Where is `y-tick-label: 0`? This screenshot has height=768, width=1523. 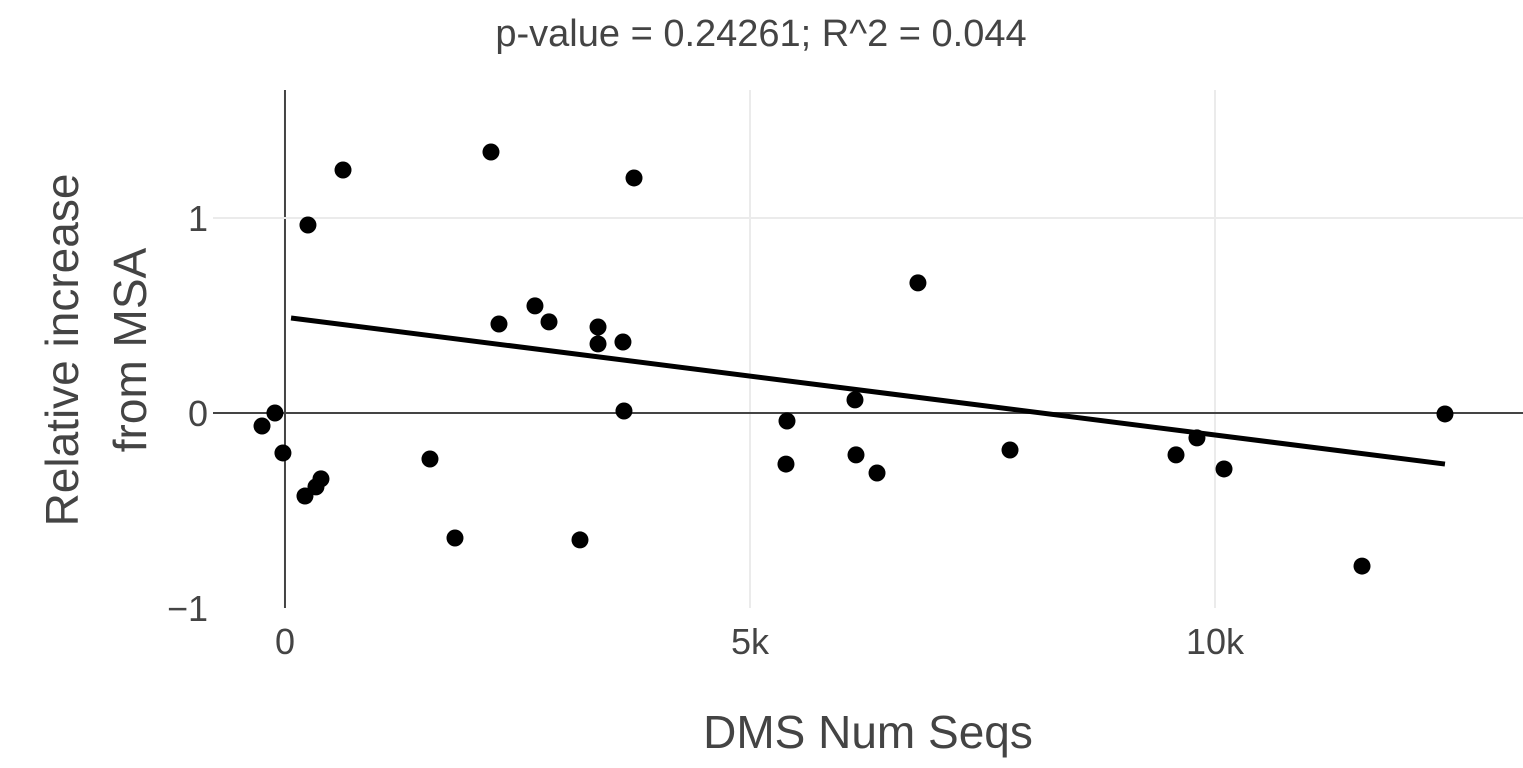 y-tick-label: 0 is located at coordinates (198, 413).